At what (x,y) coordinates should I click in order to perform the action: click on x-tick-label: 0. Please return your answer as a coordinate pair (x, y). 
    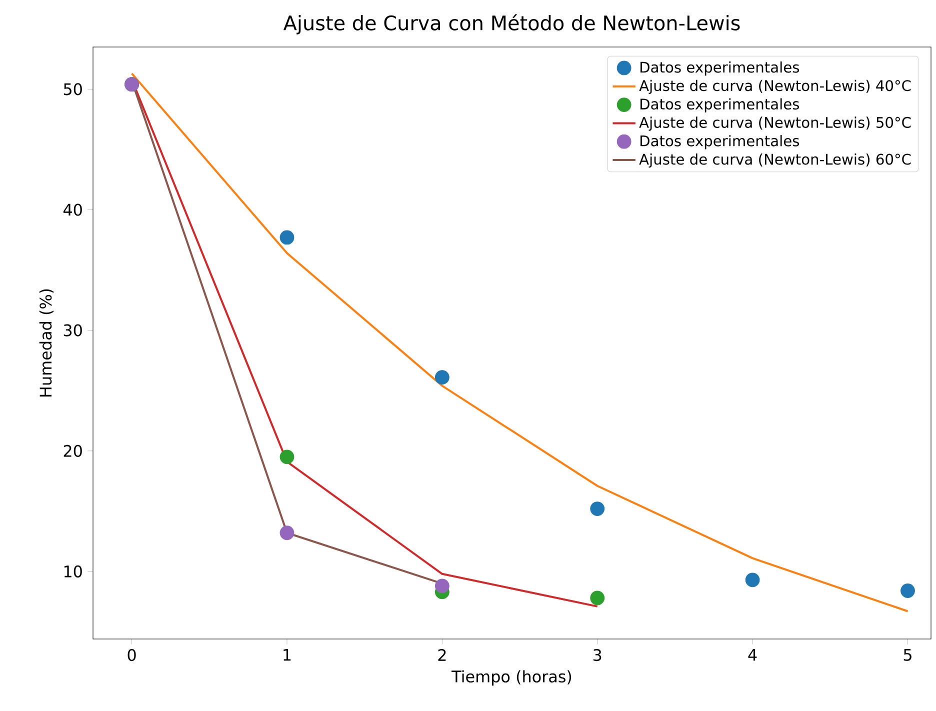
    Looking at the image, I should click on (132, 655).